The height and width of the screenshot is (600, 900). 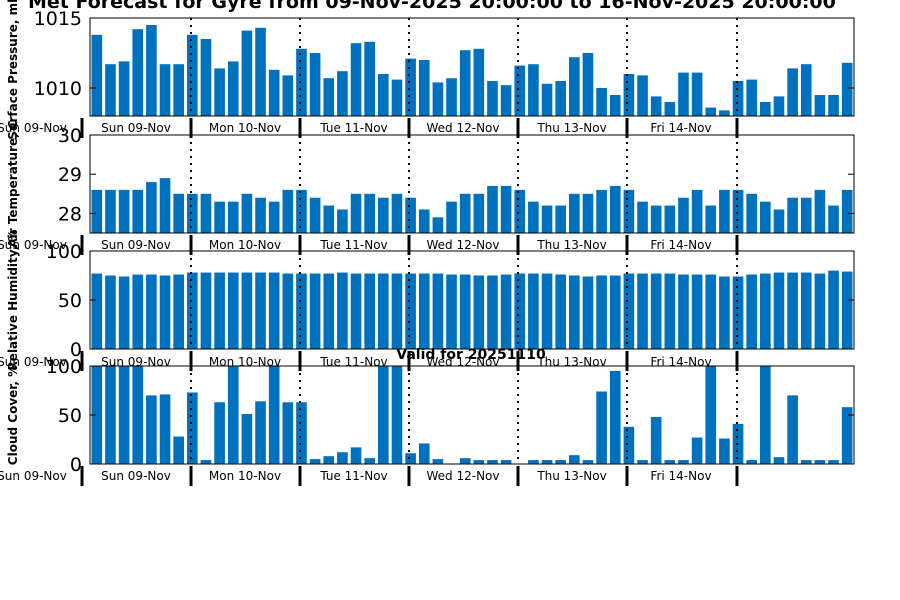 What do you see at coordinates (76, 350) in the screenshot?
I see `relative-humidity-ytick-label: 0` at bounding box center [76, 350].